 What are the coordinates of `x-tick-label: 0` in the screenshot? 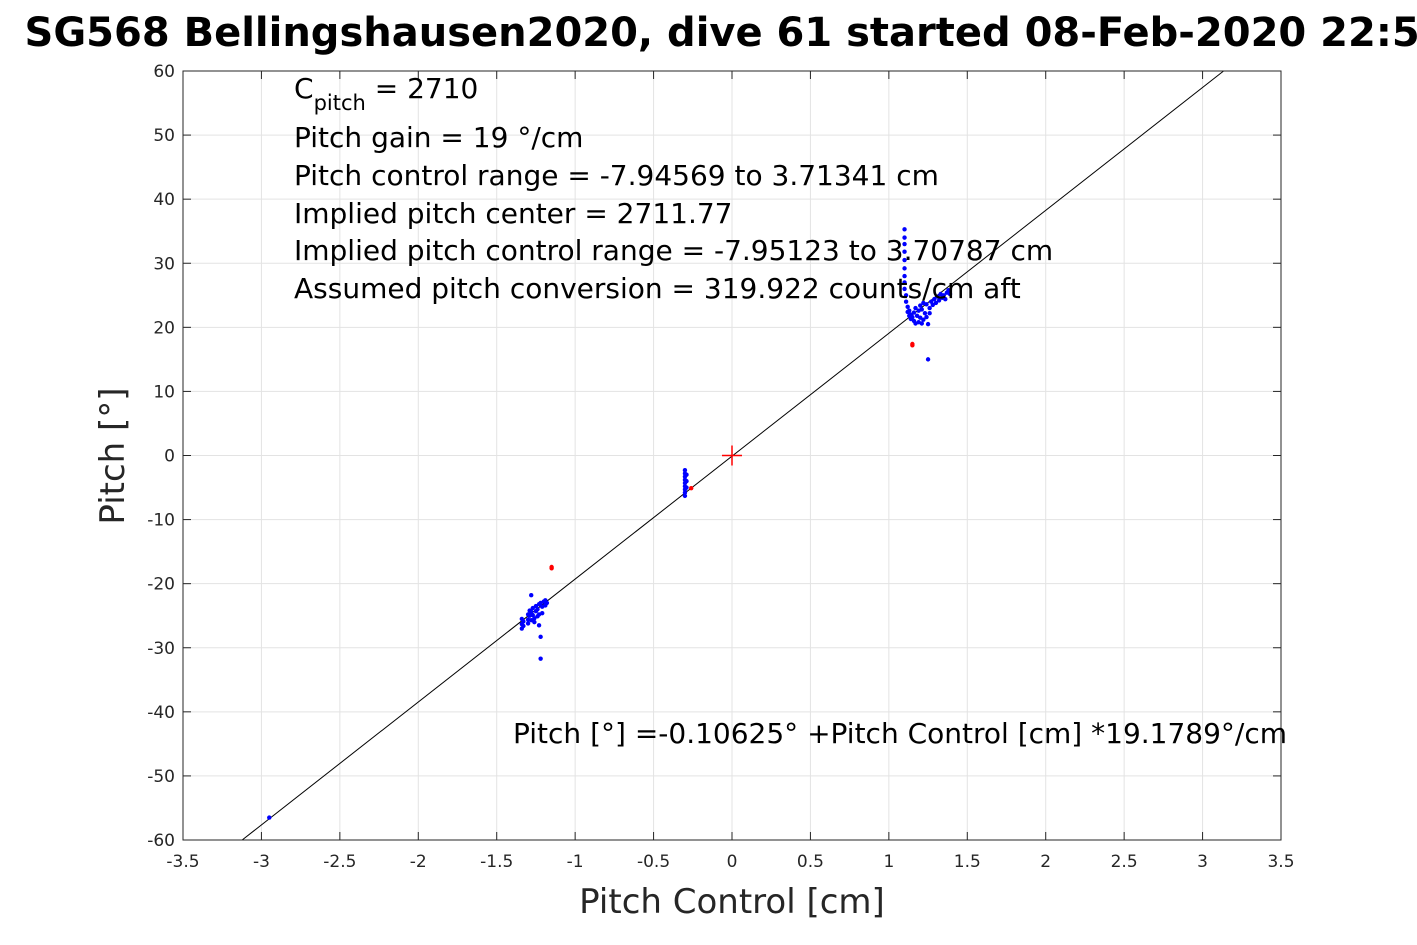 It's located at (732, 862).